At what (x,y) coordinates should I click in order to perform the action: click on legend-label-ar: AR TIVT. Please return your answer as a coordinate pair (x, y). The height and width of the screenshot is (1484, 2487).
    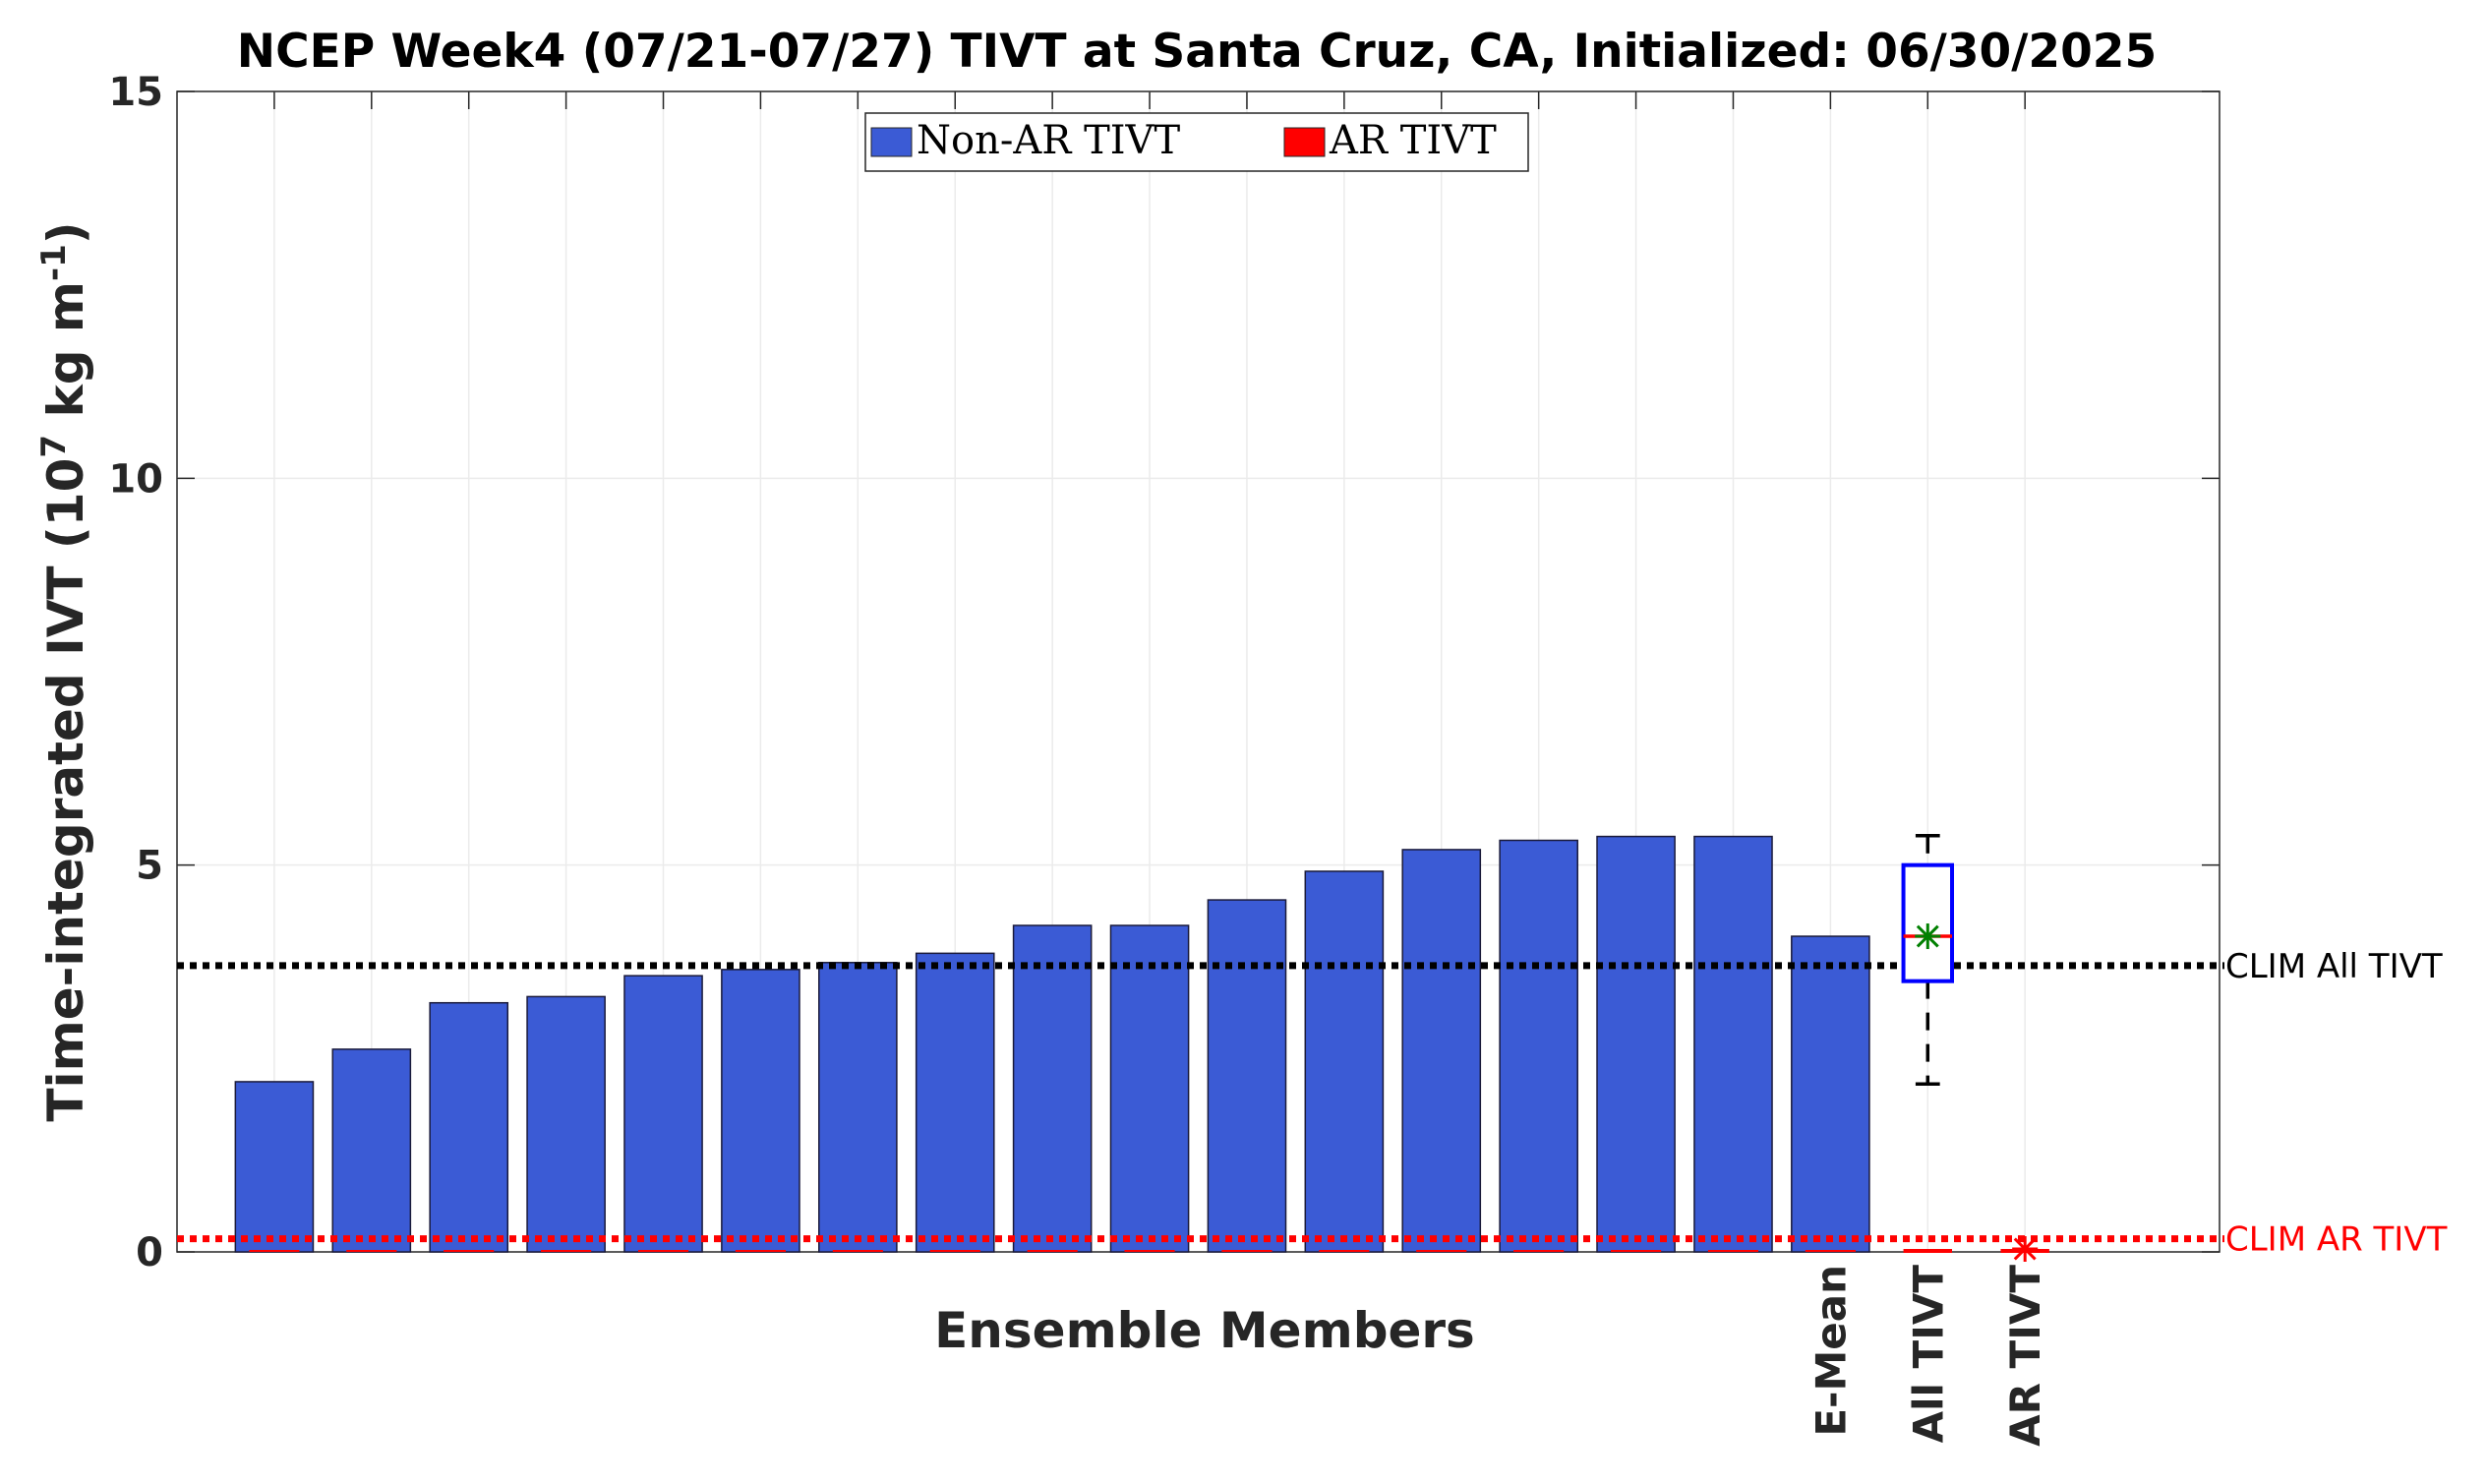
    Looking at the image, I should click on (1413, 140).